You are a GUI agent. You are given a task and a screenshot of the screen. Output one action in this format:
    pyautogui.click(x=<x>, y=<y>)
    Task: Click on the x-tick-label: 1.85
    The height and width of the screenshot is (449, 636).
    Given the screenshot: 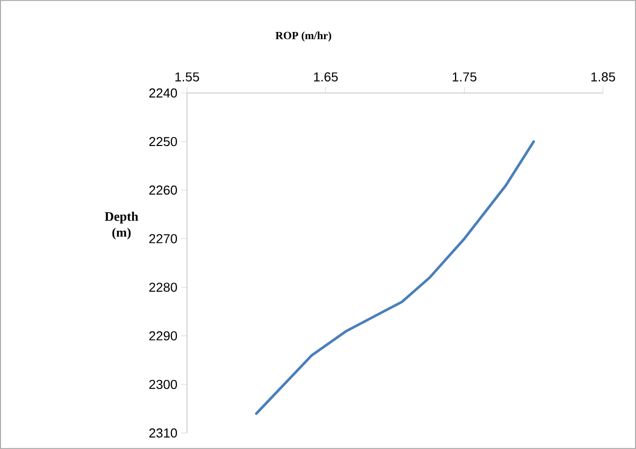 What is the action you would take?
    pyautogui.click(x=603, y=77)
    